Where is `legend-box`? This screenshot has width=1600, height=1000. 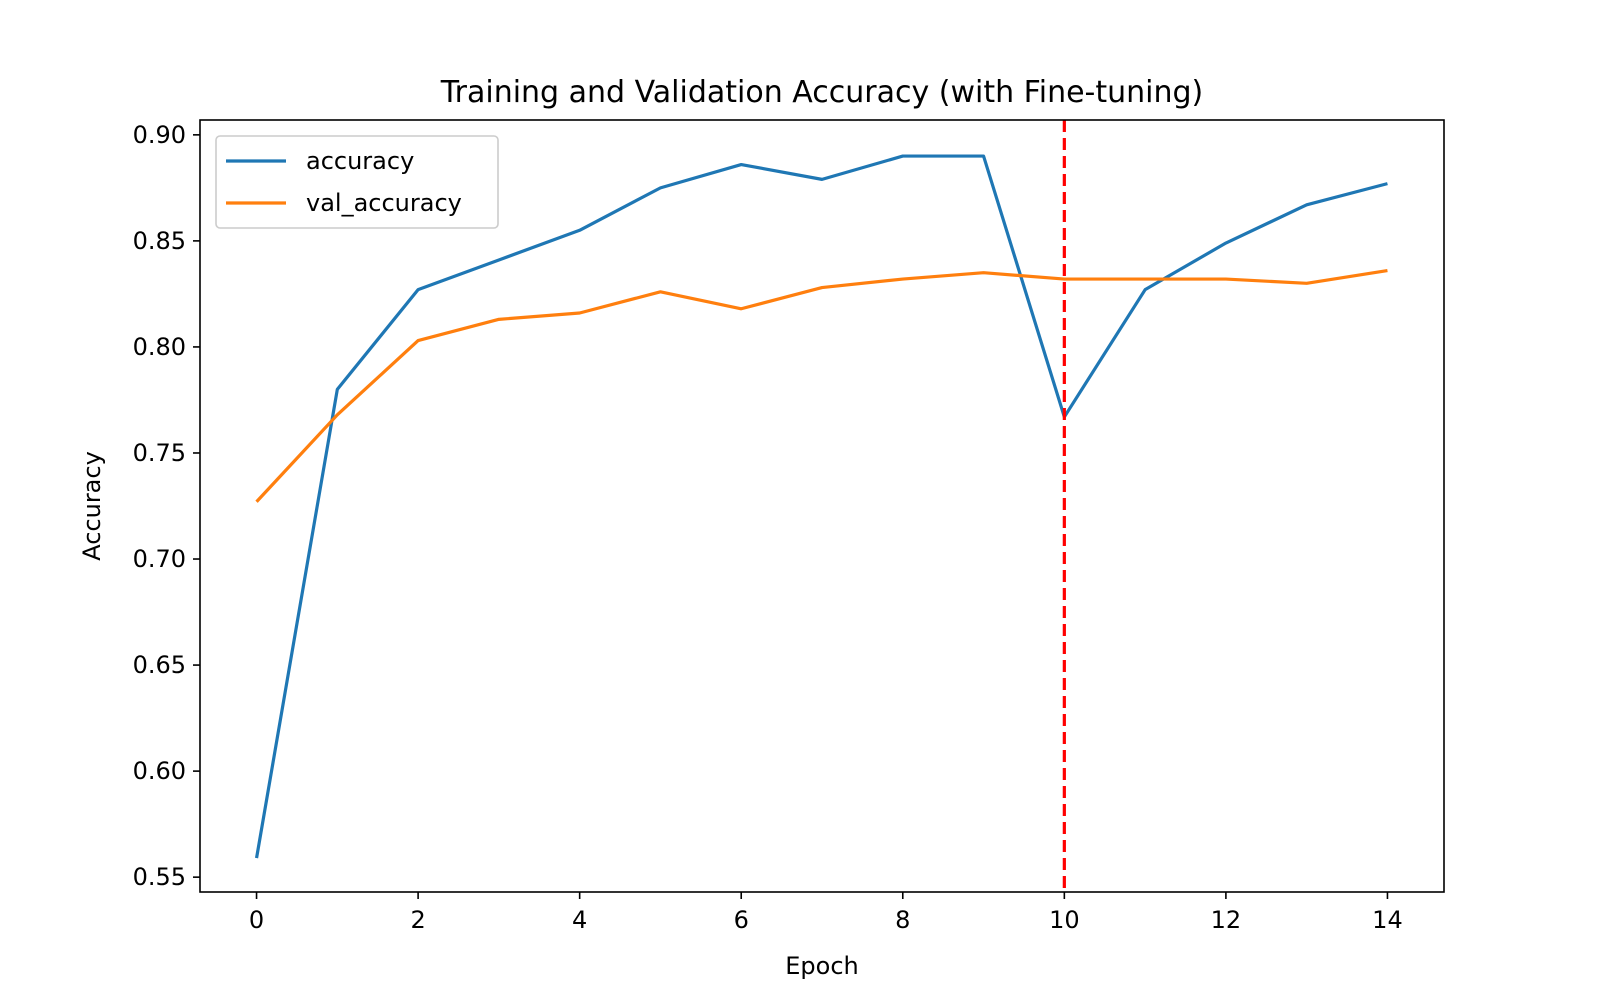
legend-box is located at coordinates (357, 182).